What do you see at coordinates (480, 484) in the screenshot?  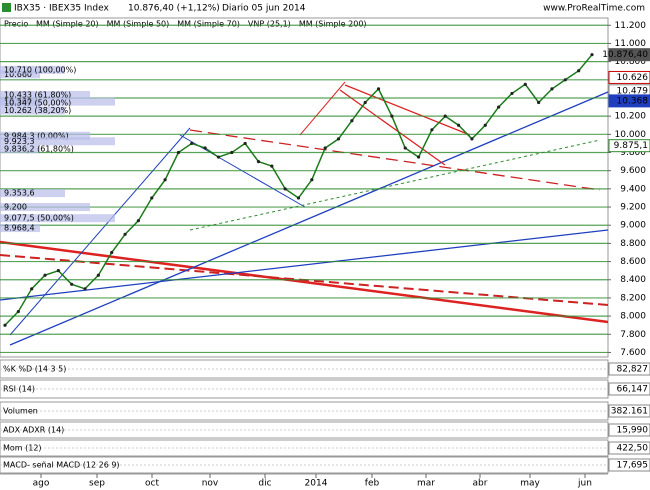 I see `month-label: abr` at bounding box center [480, 484].